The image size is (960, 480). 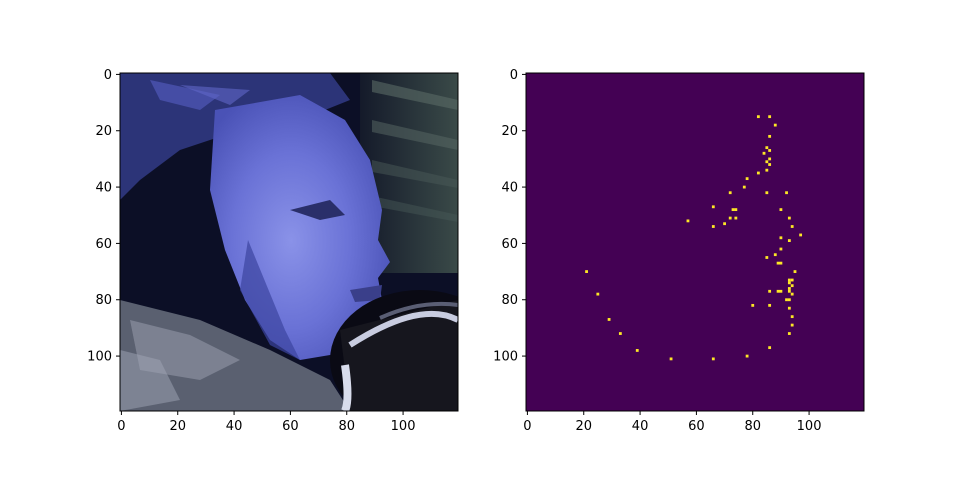 What do you see at coordinates (290, 426) in the screenshot?
I see `photo-xtick-label: 60` at bounding box center [290, 426].